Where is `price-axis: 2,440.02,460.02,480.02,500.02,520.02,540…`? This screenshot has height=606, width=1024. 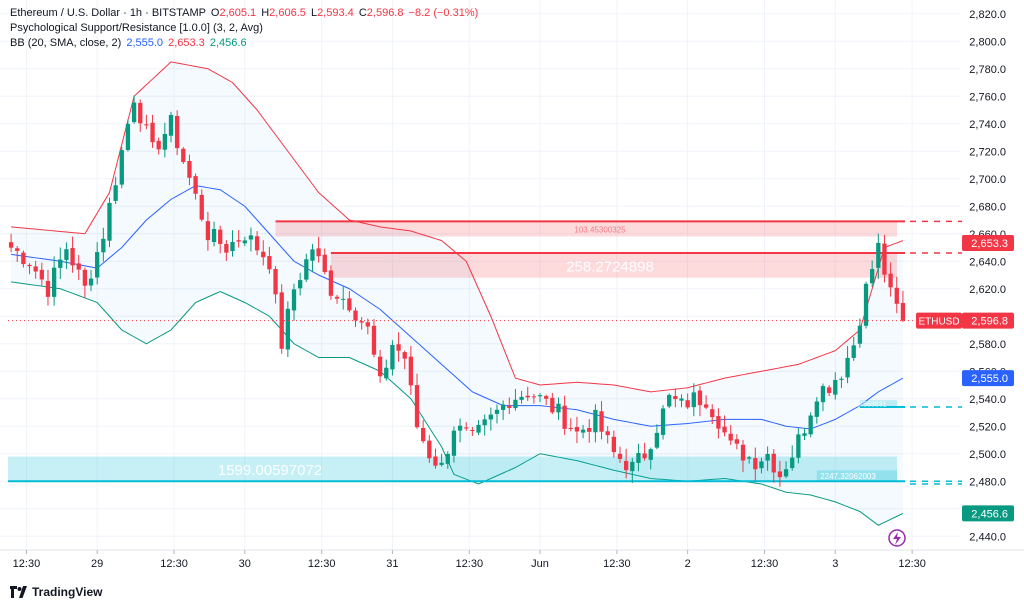 price-axis: 2,440.02,460.02,480.02,500.02,520.02,540… is located at coordinates (987, 276).